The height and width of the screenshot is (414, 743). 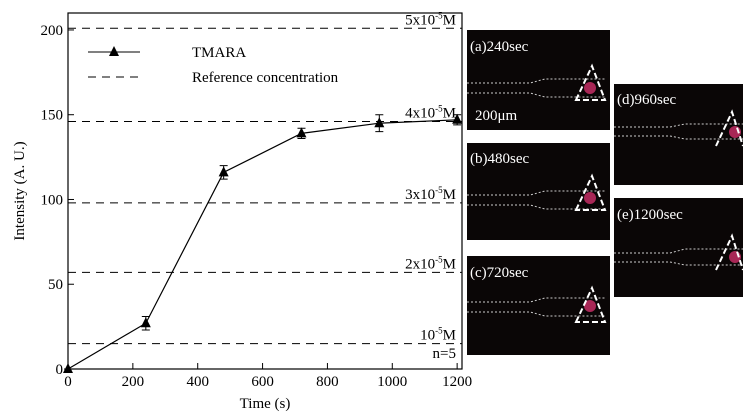 I want to click on panel: (a)240sec 200μm, so click(x=538, y=80).